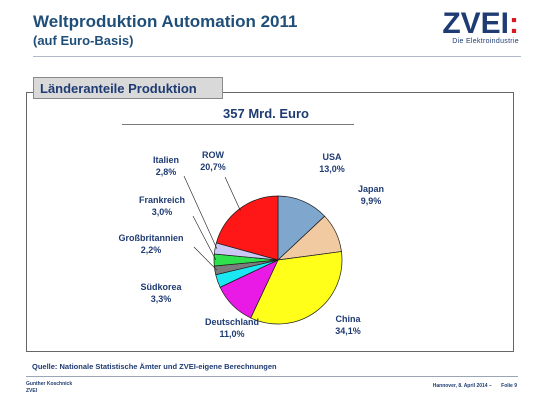  I want to click on logo-wordmark: ZVEI:, so click(473, 24).